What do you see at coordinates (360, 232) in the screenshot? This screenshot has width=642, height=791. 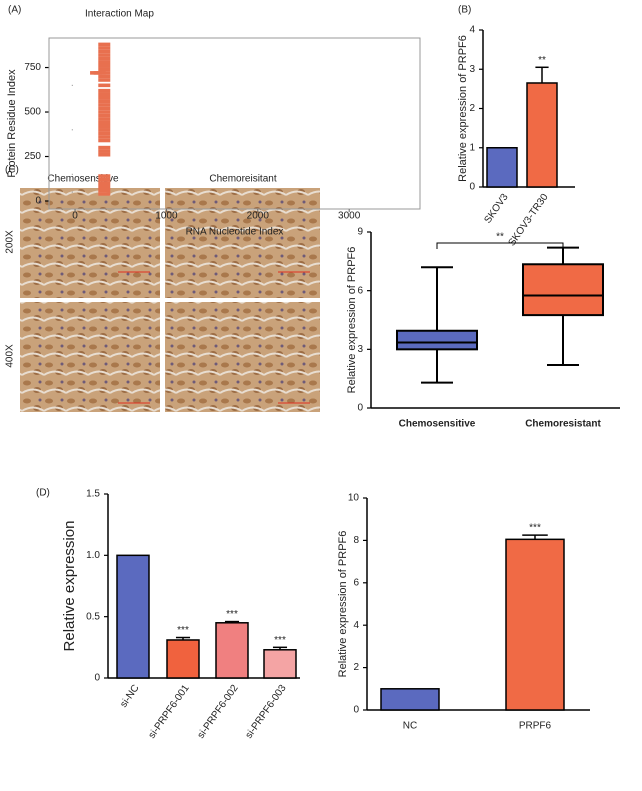 I see `y-tick-label: 9` at bounding box center [360, 232].